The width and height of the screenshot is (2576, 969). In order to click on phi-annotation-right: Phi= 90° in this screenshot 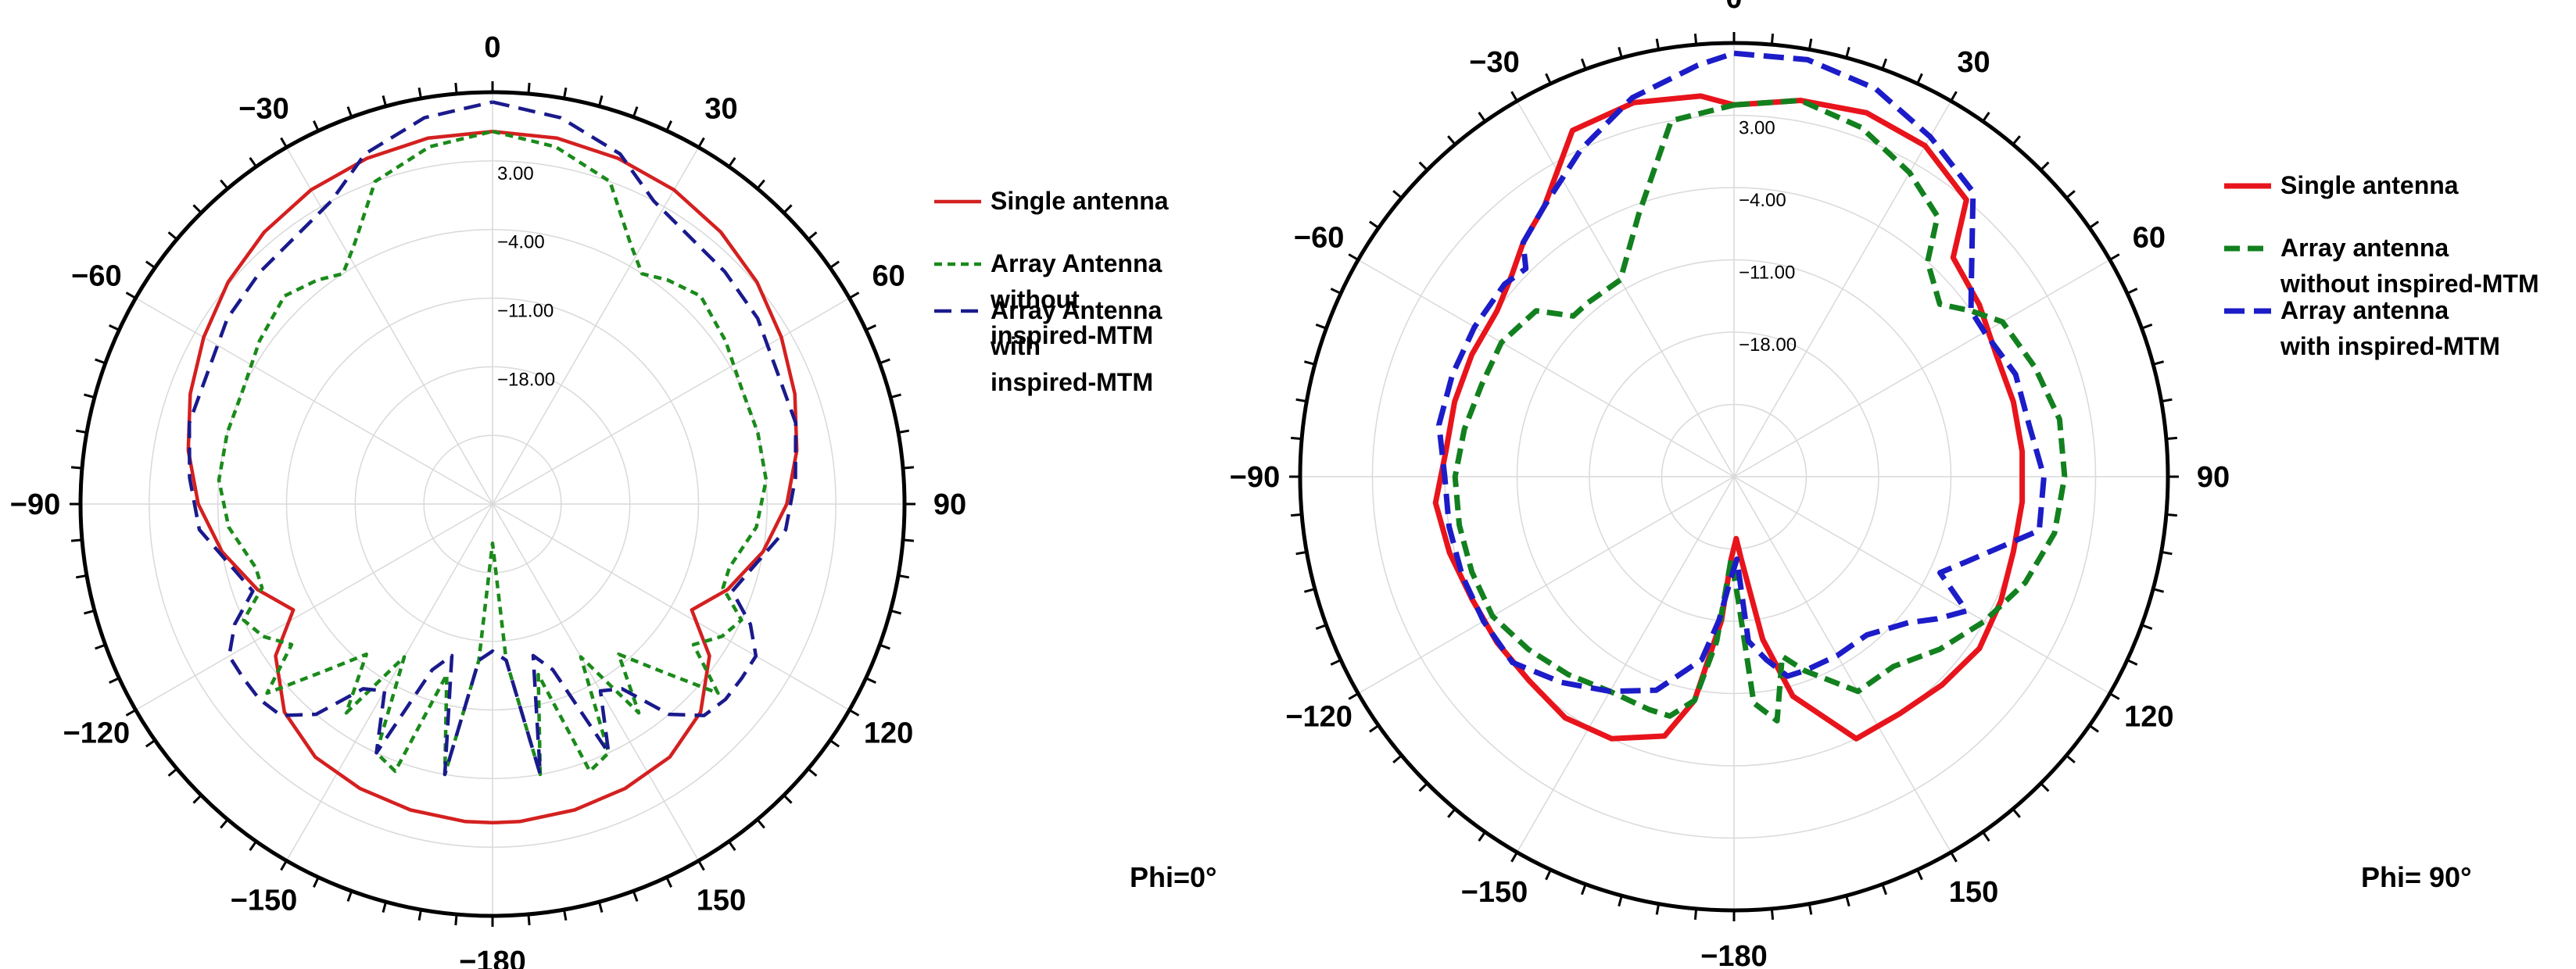, I will do `click(2416, 877)`.